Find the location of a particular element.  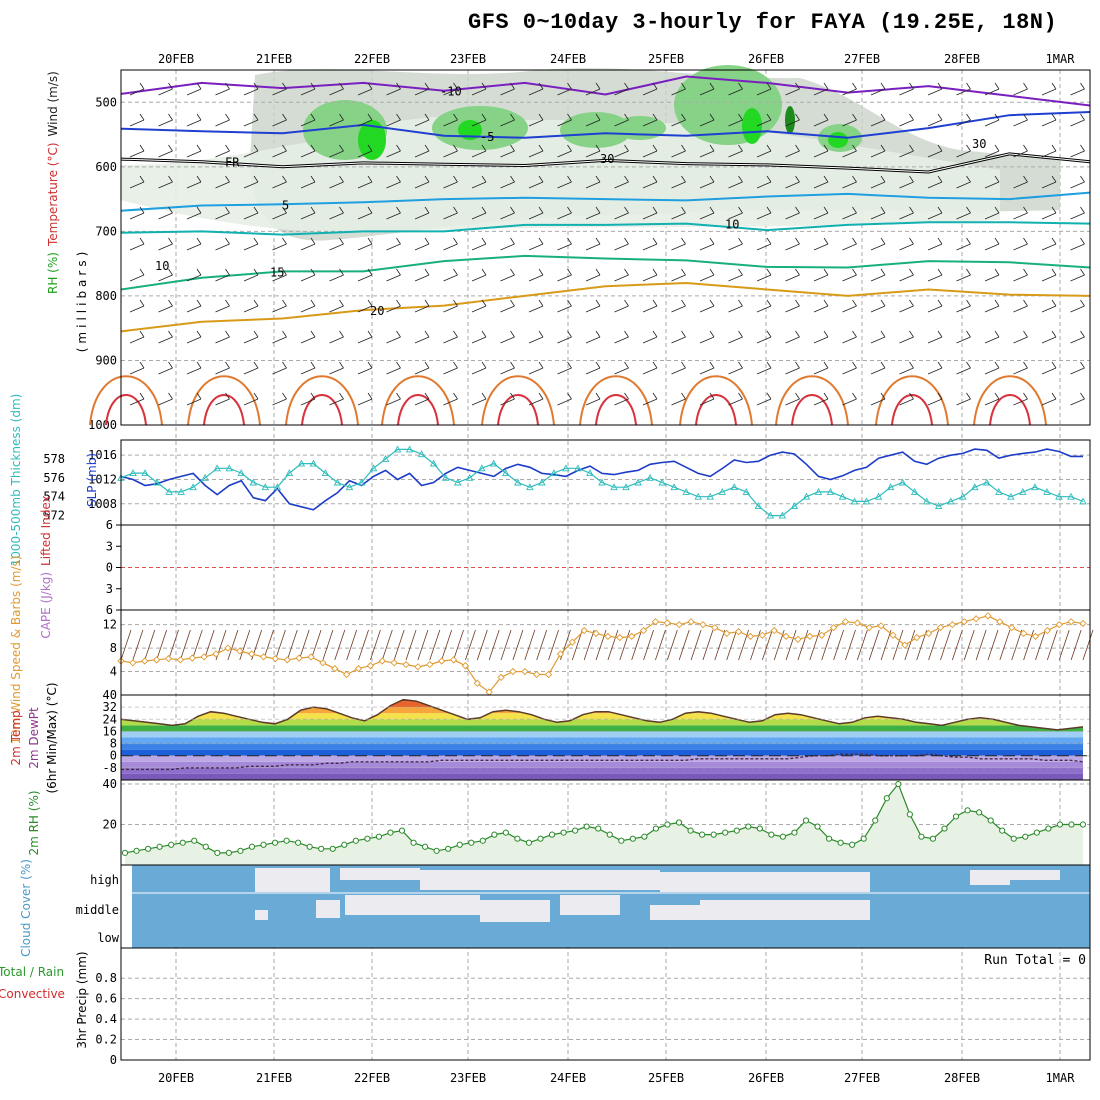

isotherm-label: -5 is located at coordinates (487, 137).